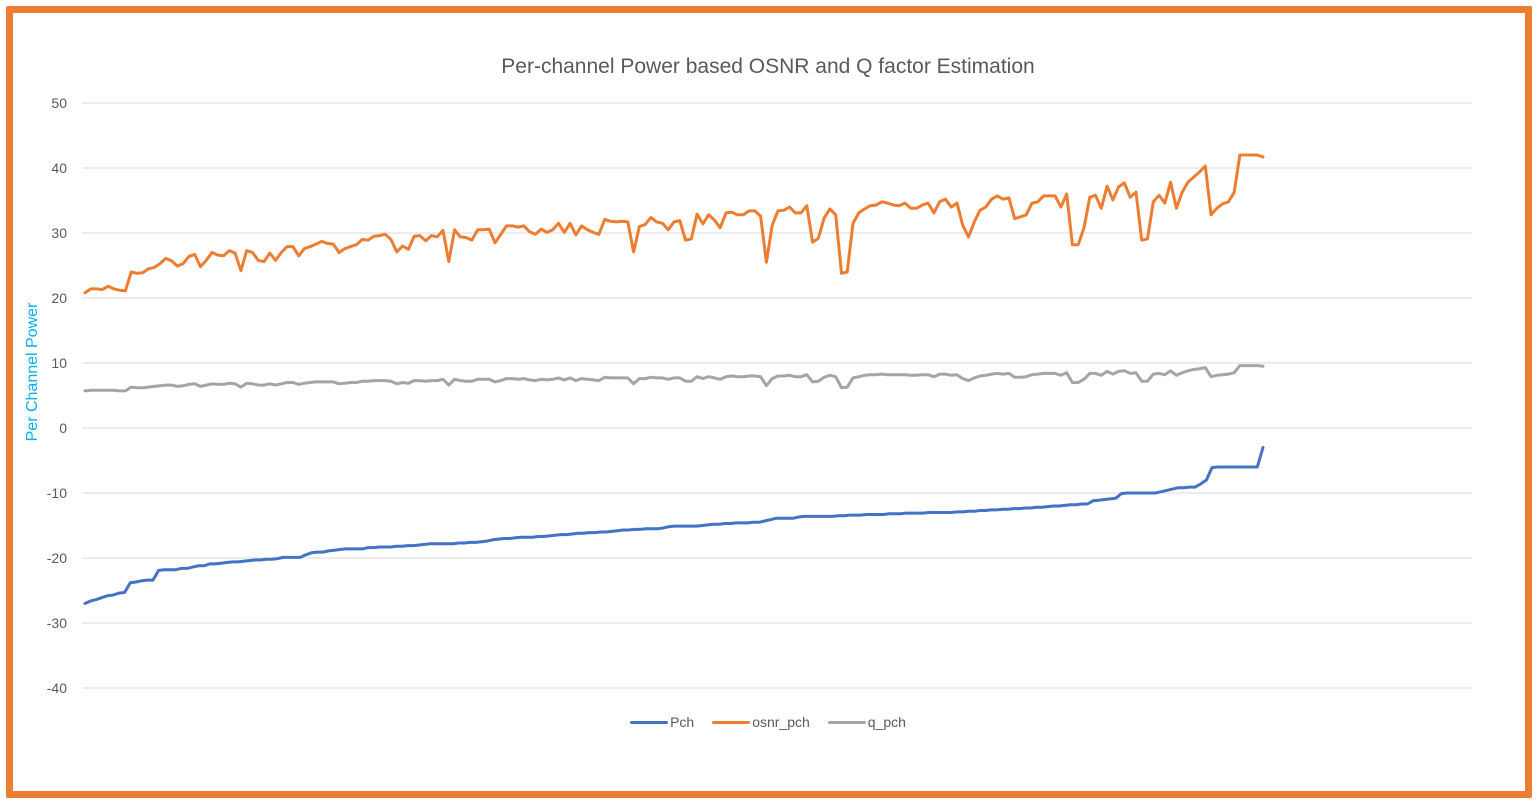  What do you see at coordinates (57, 493) in the screenshot?
I see `y-tick-label: -10` at bounding box center [57, 493].